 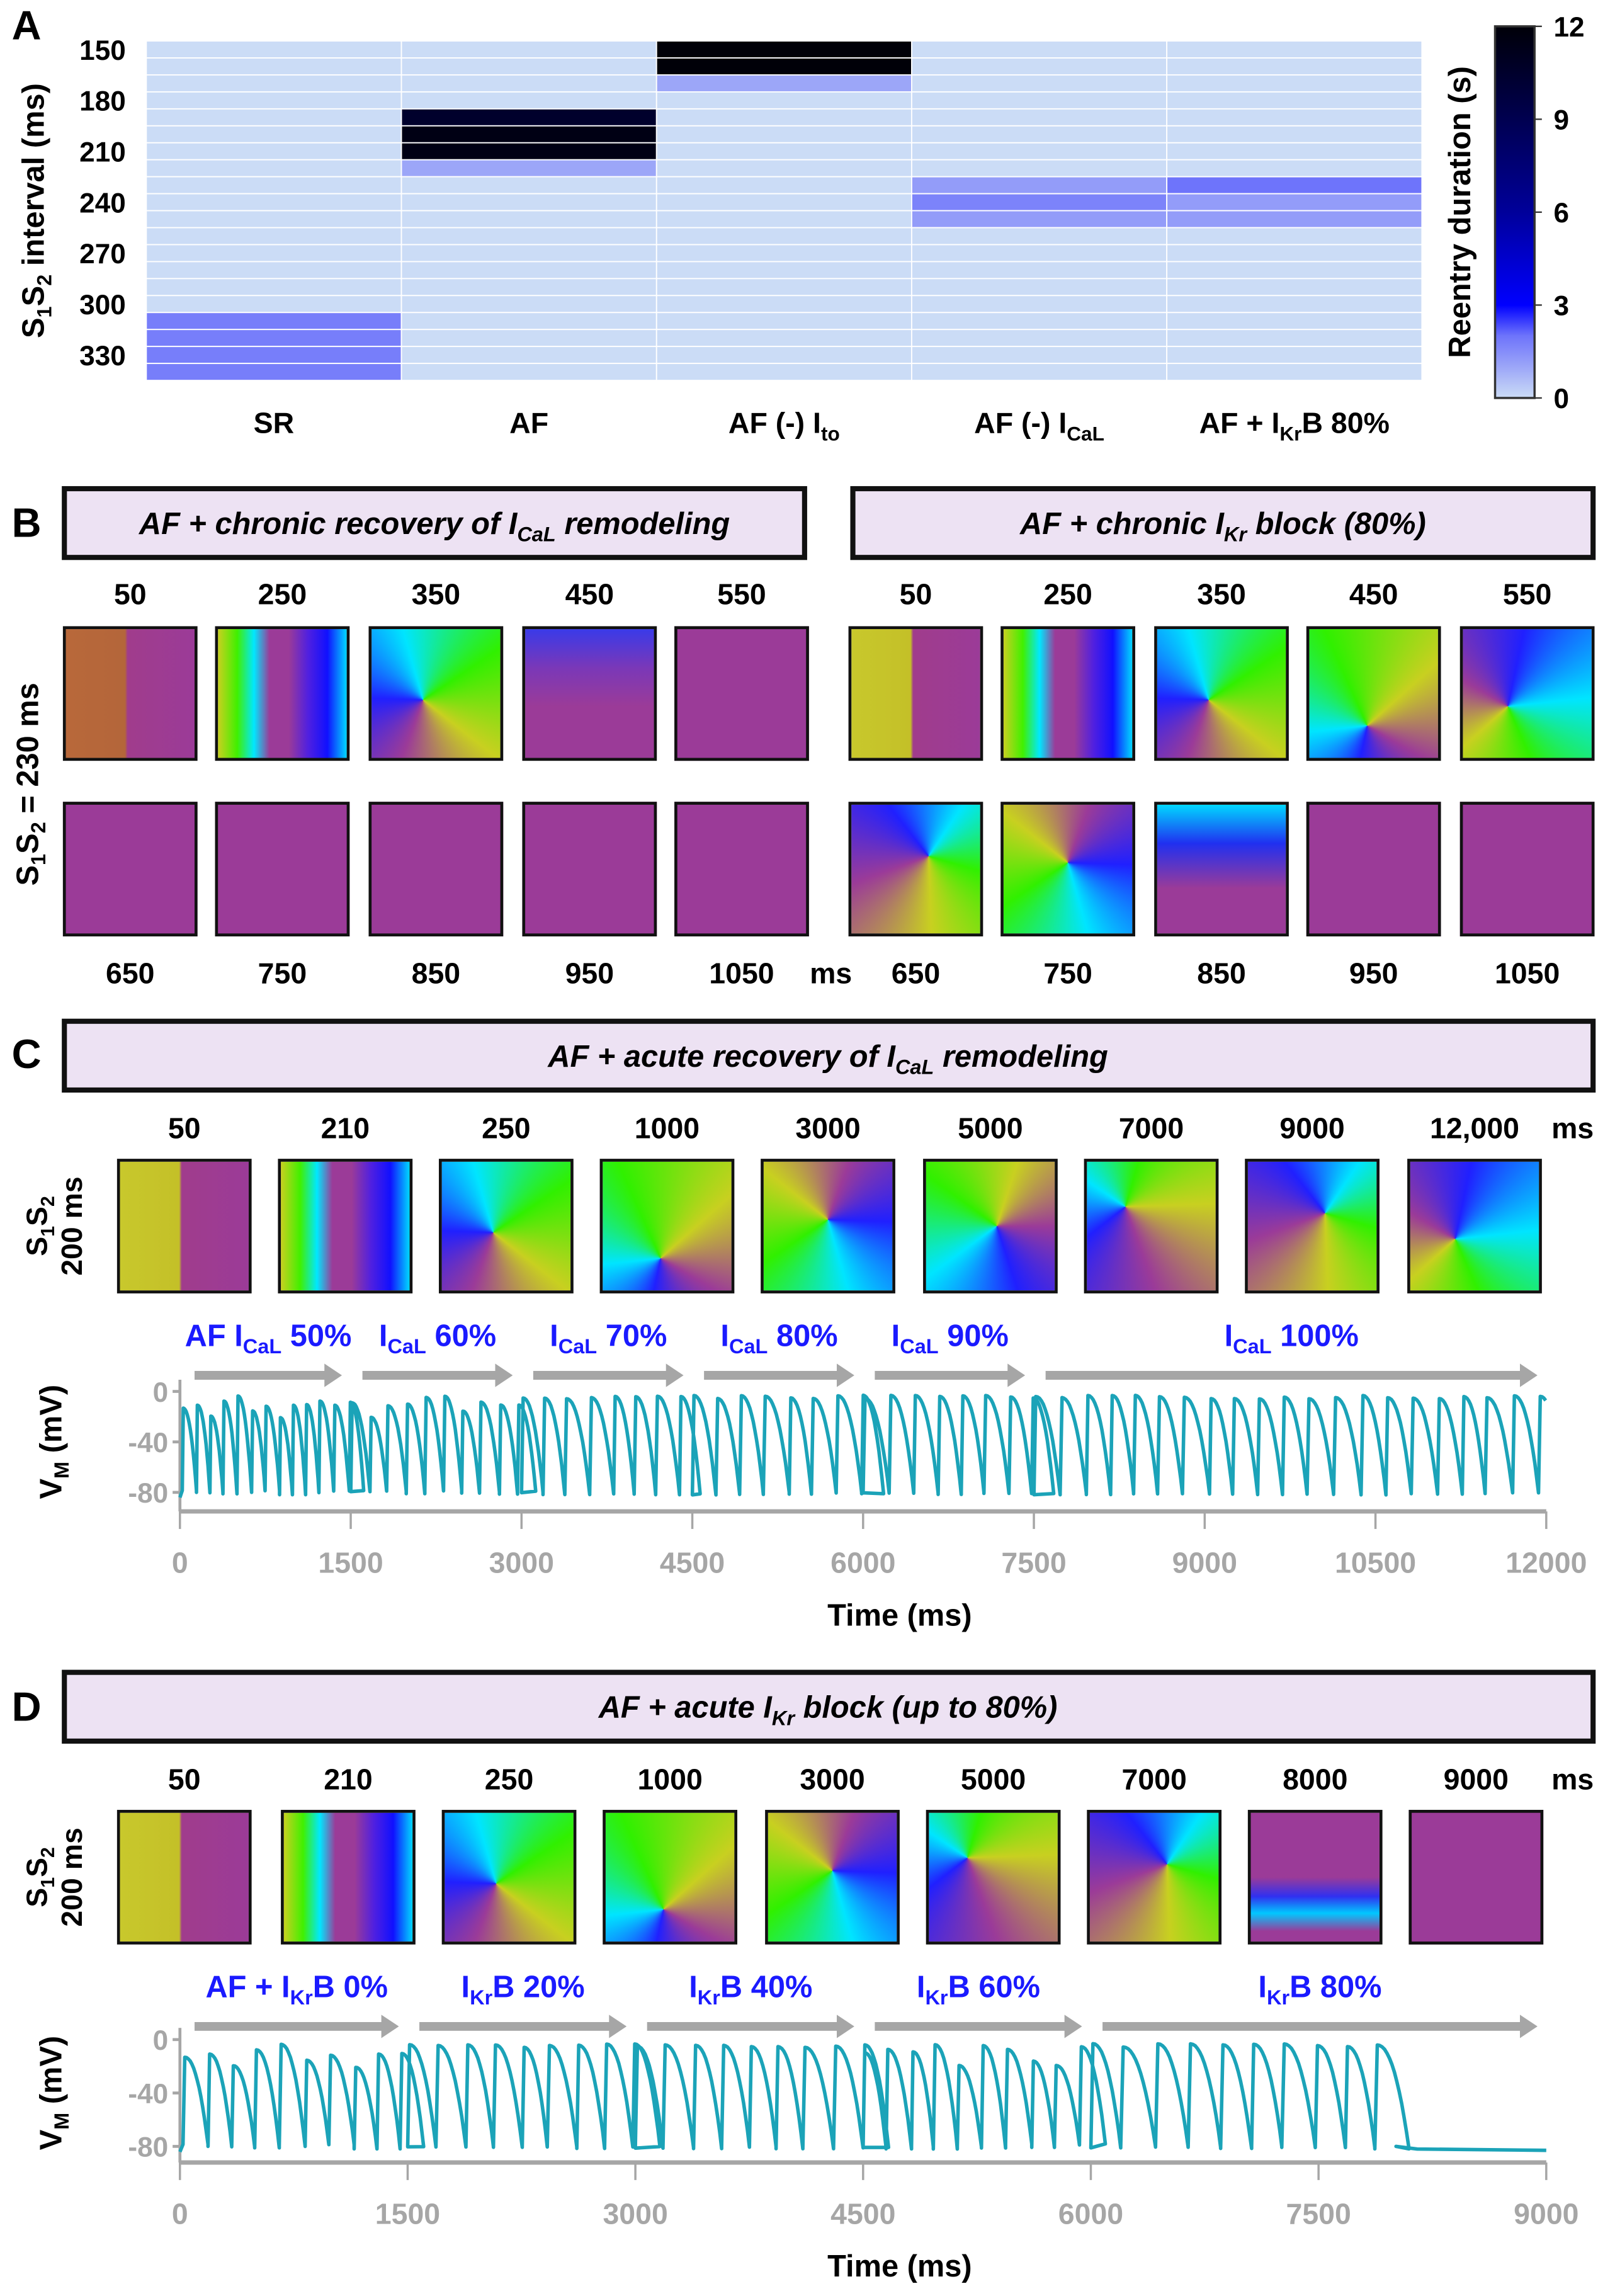 What do you see at coordinates (102, 204) in the screenshot?
I see `heatmap-y-tick-label: 240` at bounding box center [102, 204].